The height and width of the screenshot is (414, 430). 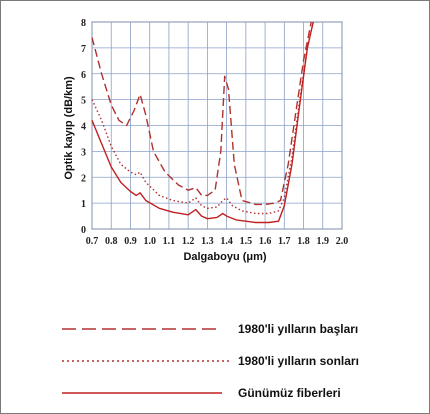 I want to click on x-tick-label: 0.8, so click(x=111, y=241).